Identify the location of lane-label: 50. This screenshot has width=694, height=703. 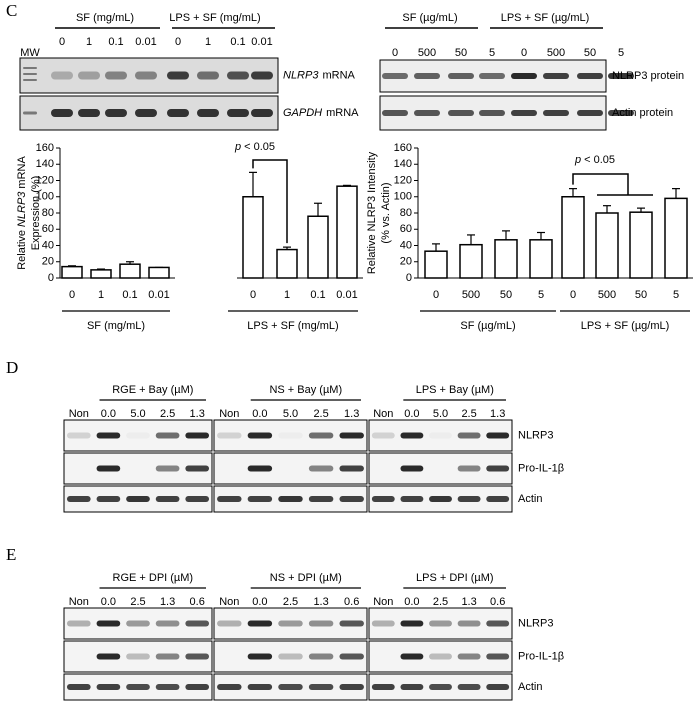
(590, 53).